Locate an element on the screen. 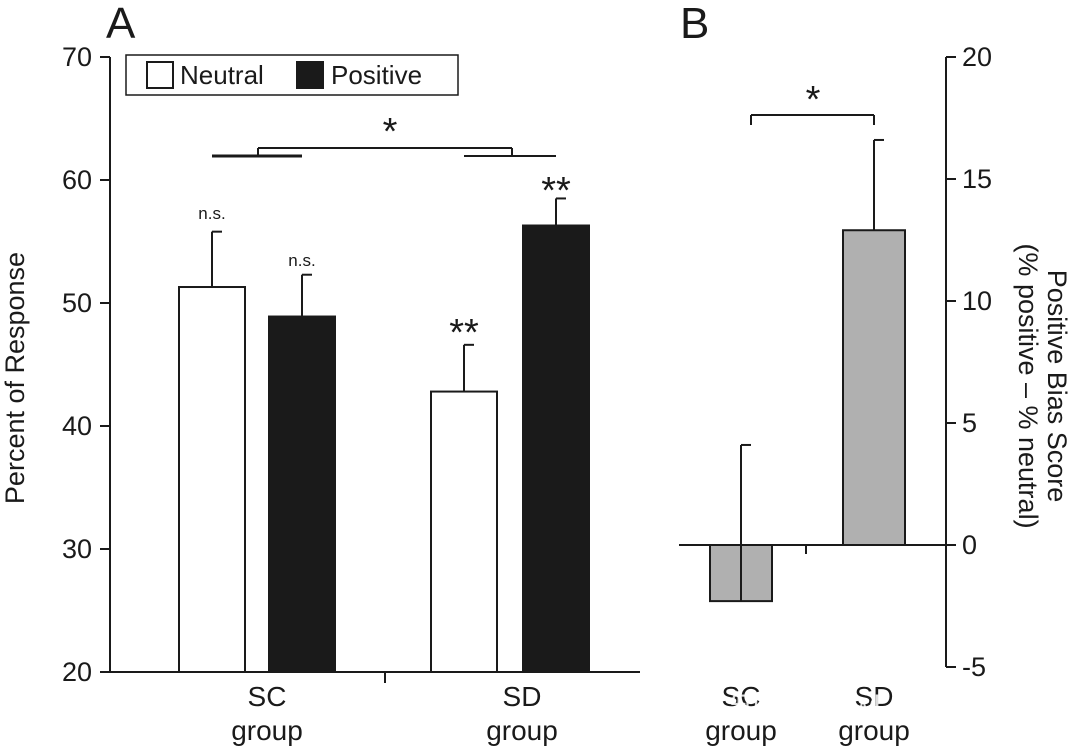 Image resolution: width=1080 pixels, height=754 pixels. panel-b-bars is located at coordinates (807, 370).